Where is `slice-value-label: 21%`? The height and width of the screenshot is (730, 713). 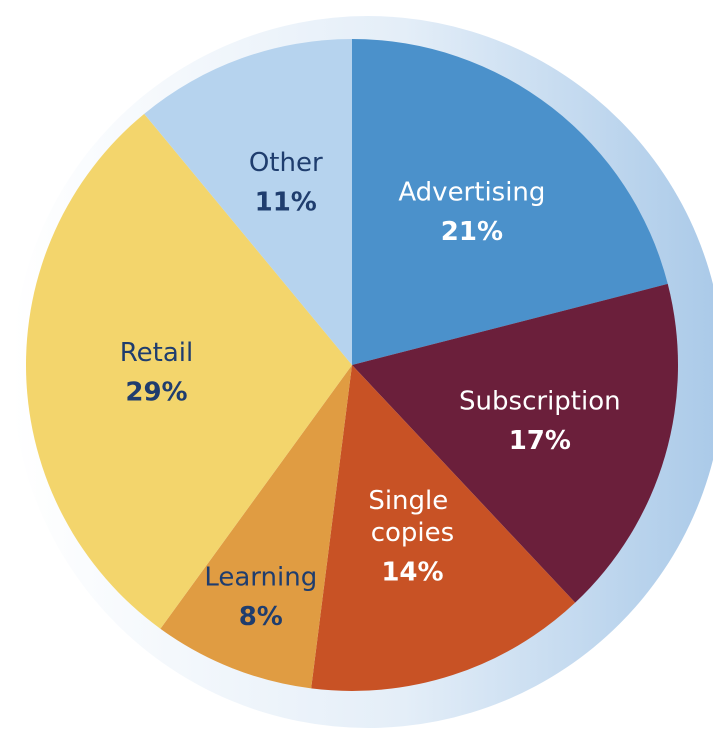 slice-value-label: 21% is located at coordinates (472, 232).